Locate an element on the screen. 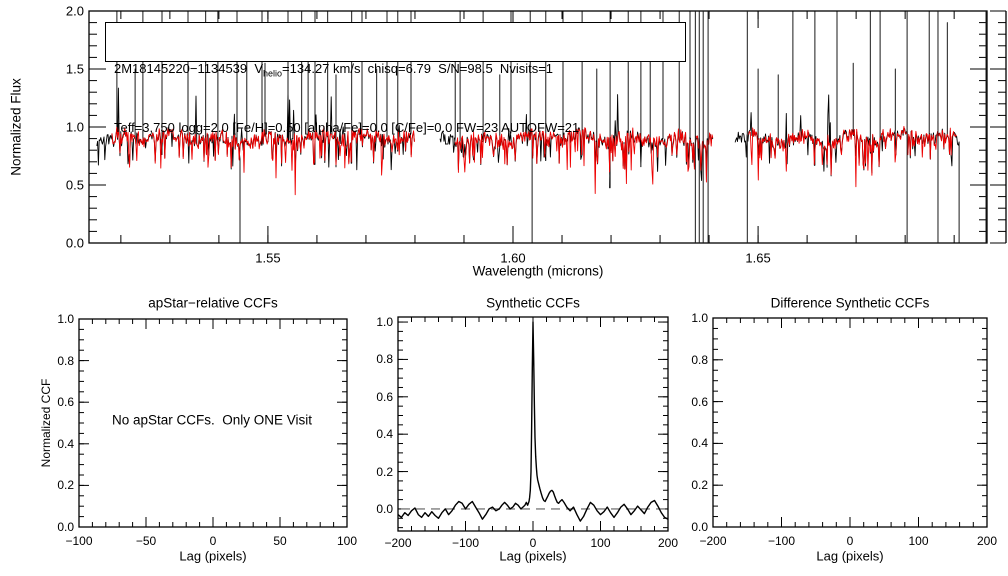  difference_synthetic_ccf-y-tick-label: 1.0 is located at coordinates (699, 318).